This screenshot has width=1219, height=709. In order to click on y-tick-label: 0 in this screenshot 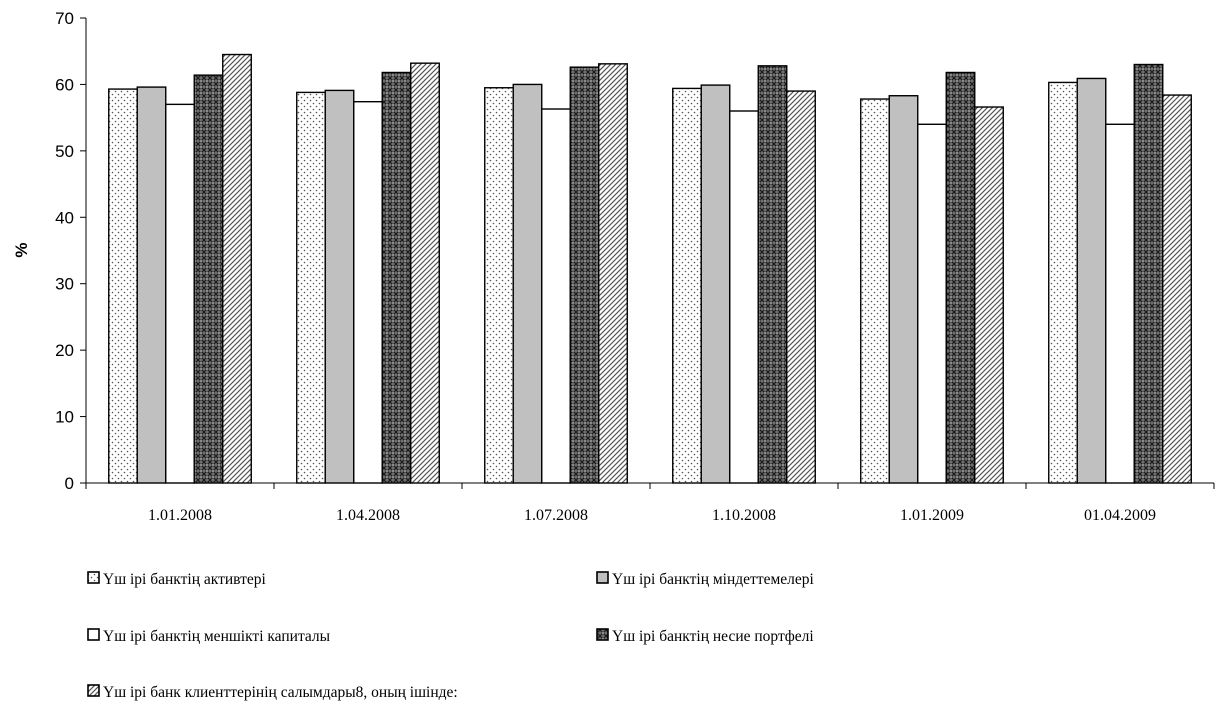, I will do `click(69, 483)`.